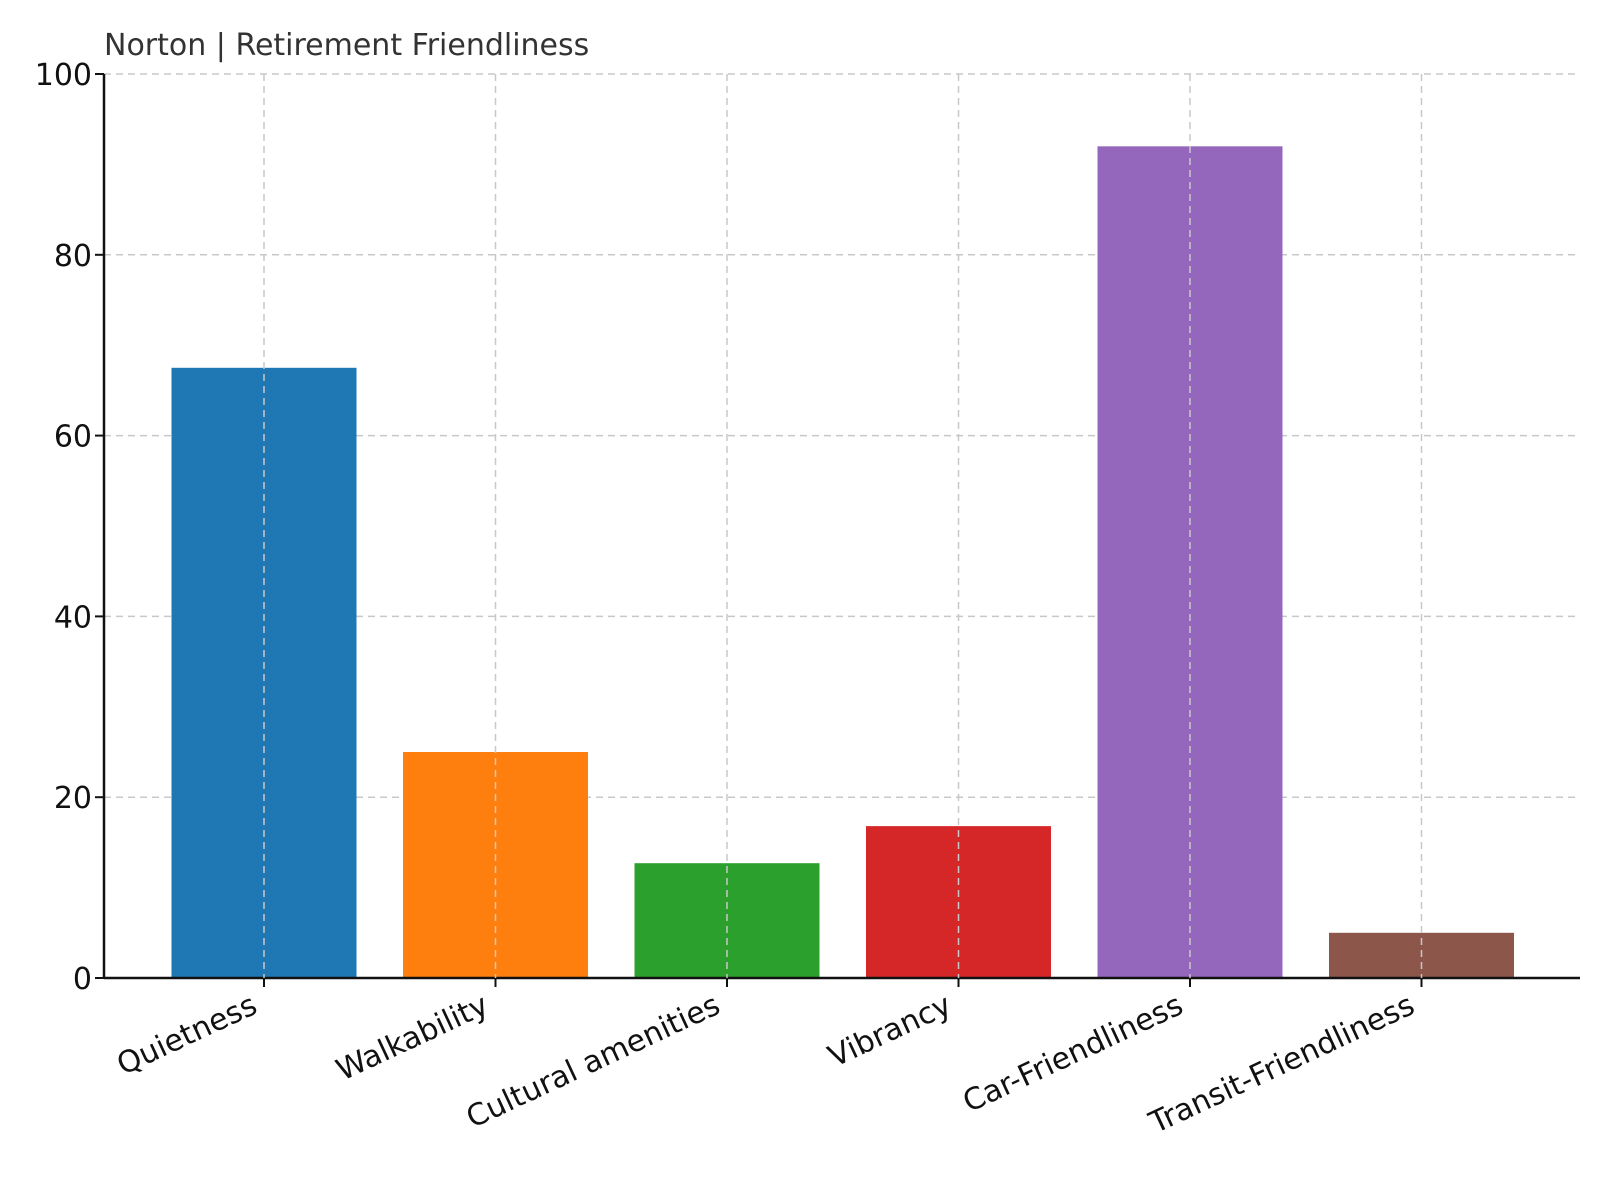  Describe the element at coordinates (412, 1038) in the screenshot. I see `x-tick-label: Walkability` at that location.